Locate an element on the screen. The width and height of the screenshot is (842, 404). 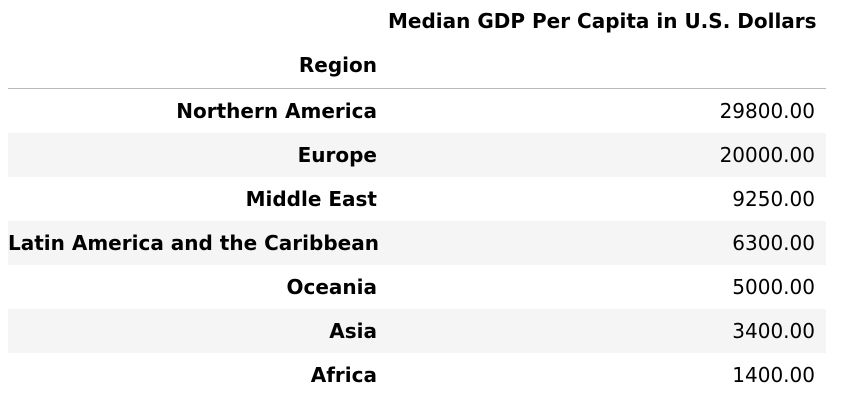
row-label: Asia is located at coordinates (353, 331).